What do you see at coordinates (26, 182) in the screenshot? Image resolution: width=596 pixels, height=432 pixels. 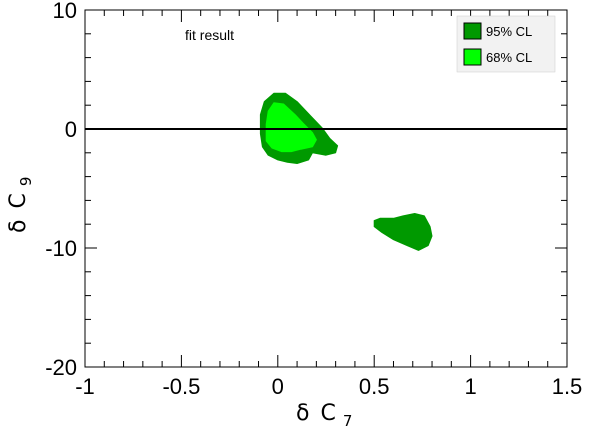 I see `y-axis-label-sub: 9` at bounding box center [26, 182].